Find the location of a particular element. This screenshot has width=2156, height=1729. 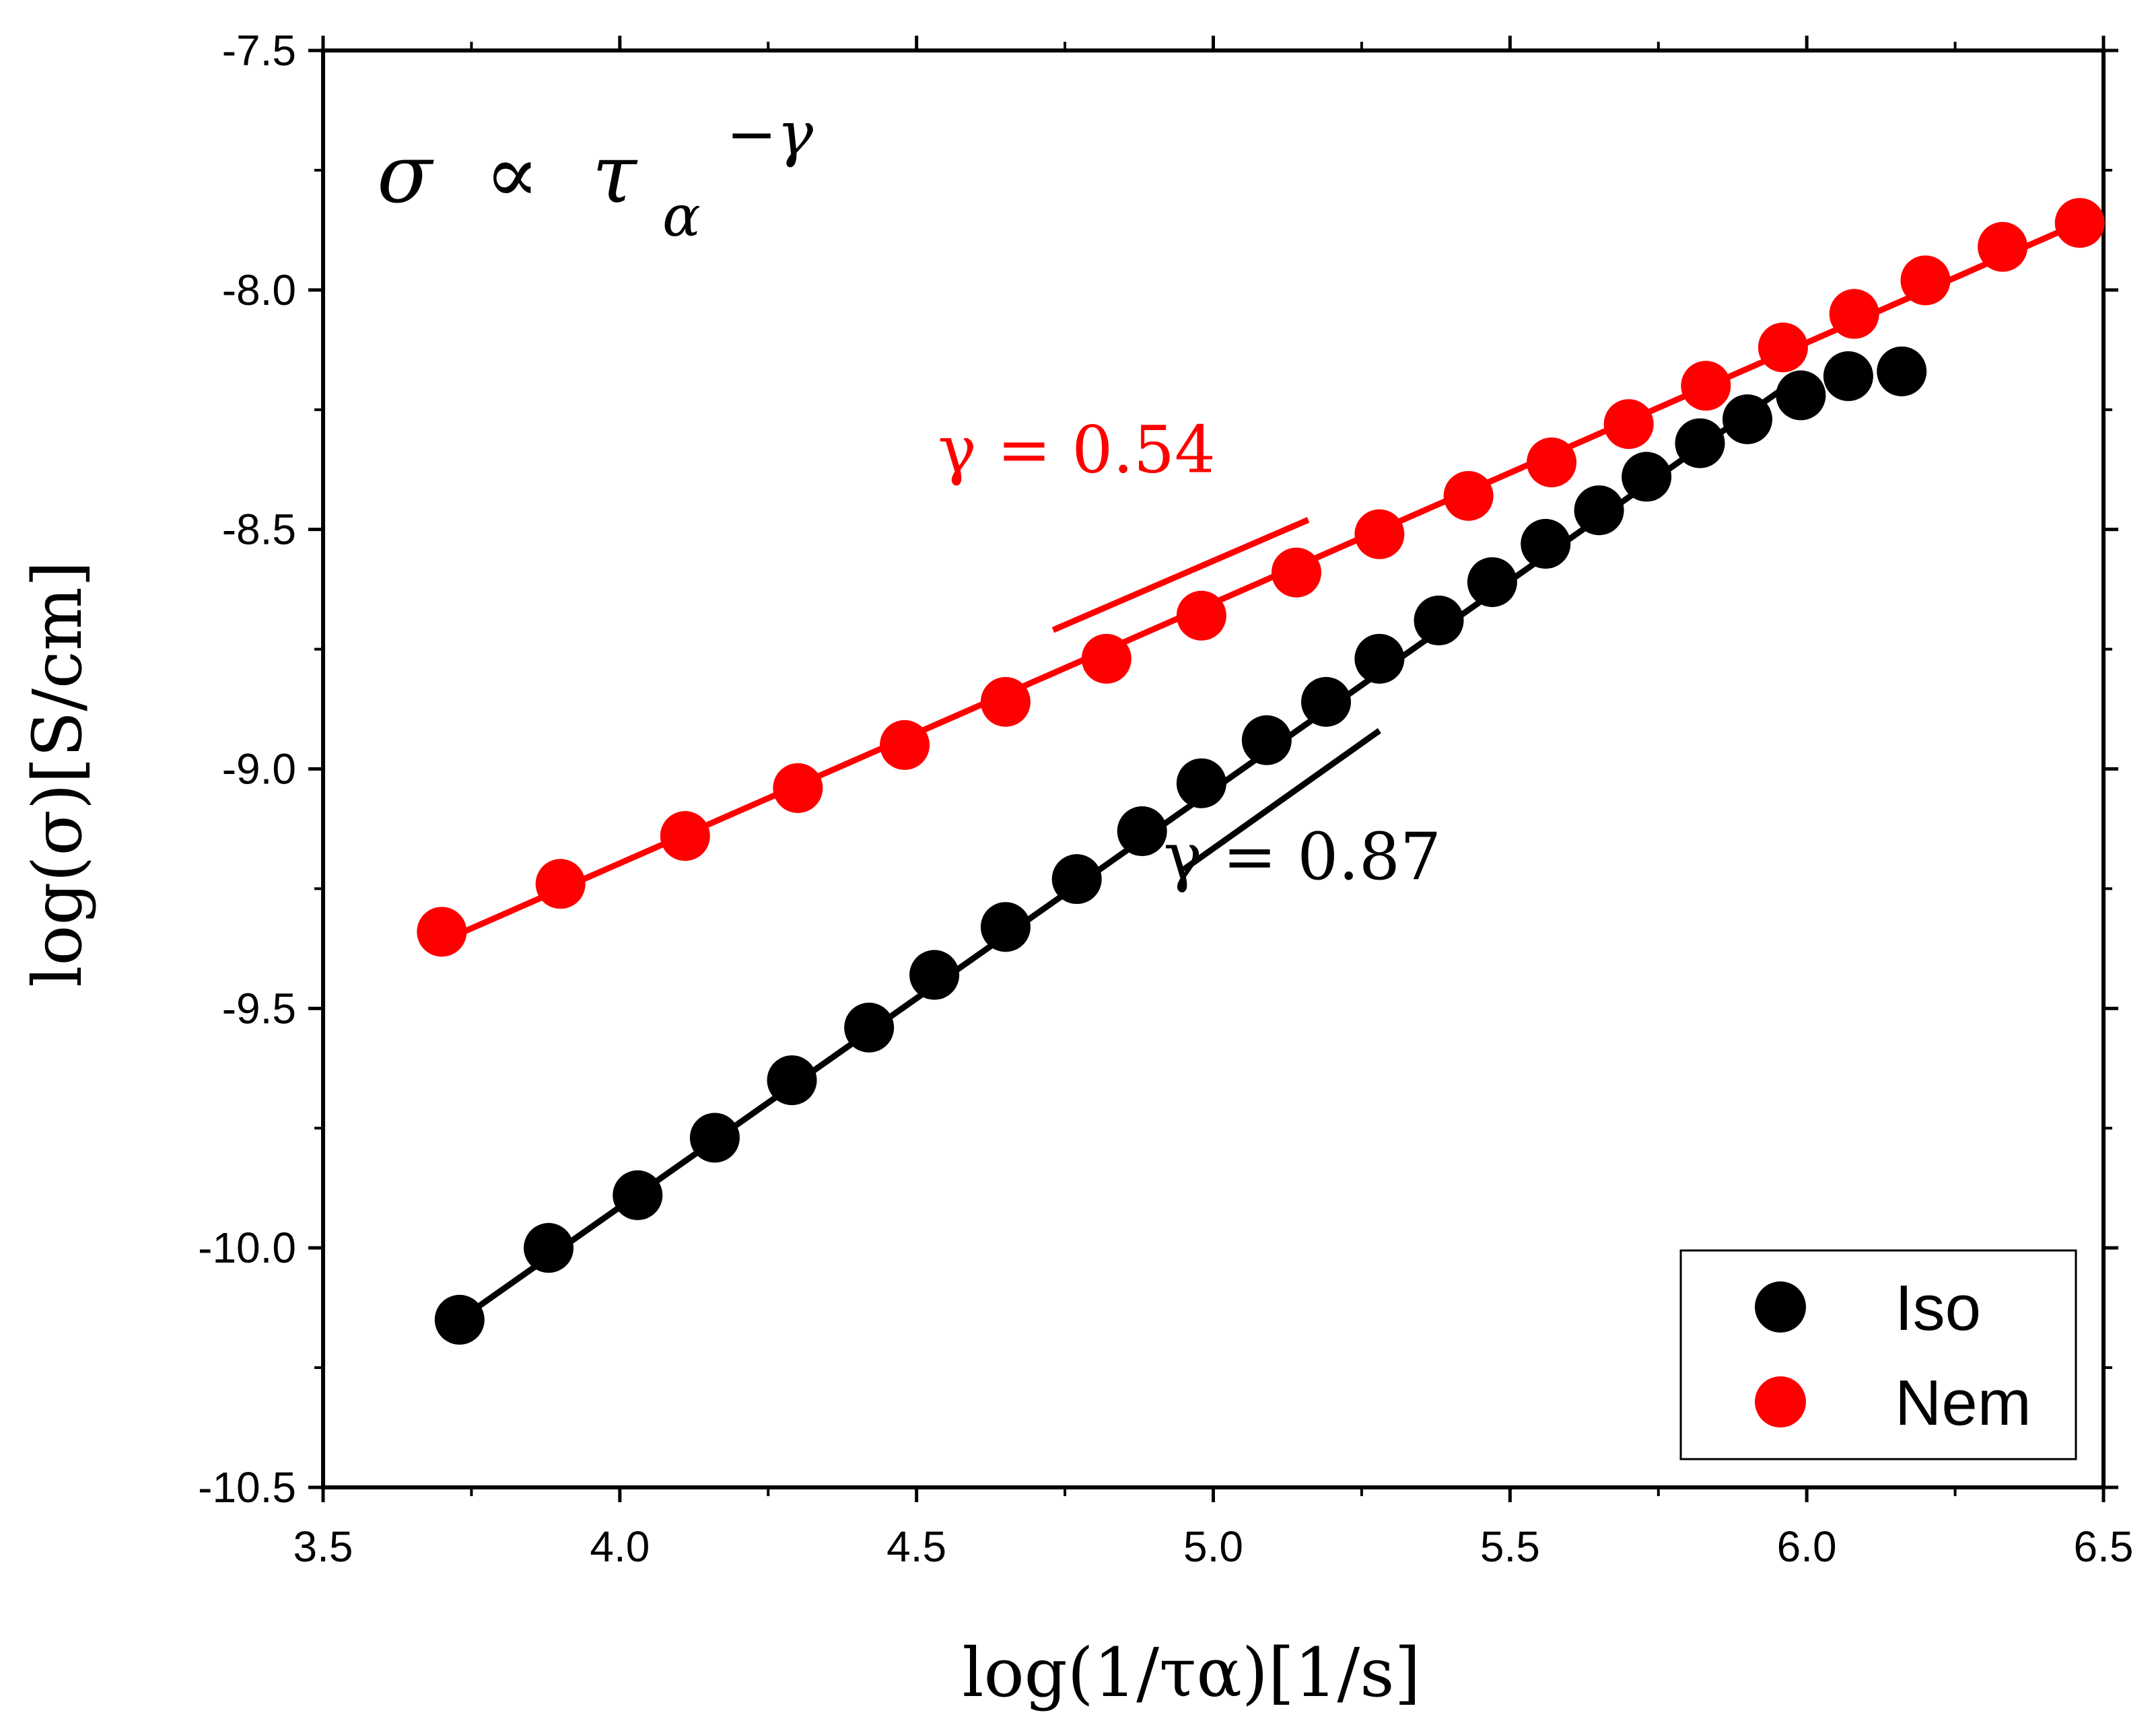

x-tick-label: 3.5 is located at coordinates (323, 1546).